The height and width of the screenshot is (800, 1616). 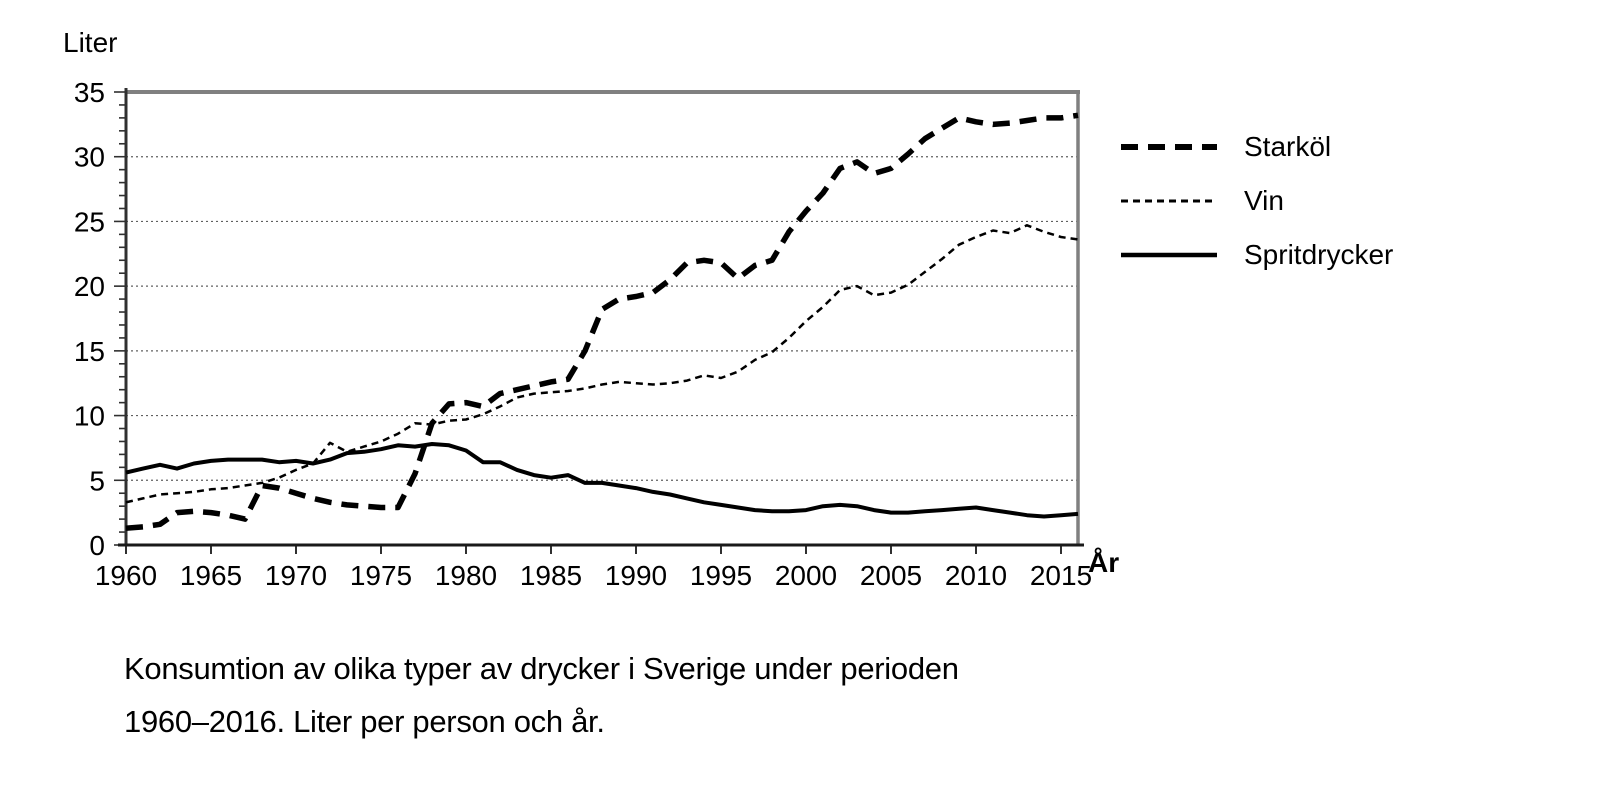 I want to click on legend-item-vin: Vin, so click(x=1256, y=201).